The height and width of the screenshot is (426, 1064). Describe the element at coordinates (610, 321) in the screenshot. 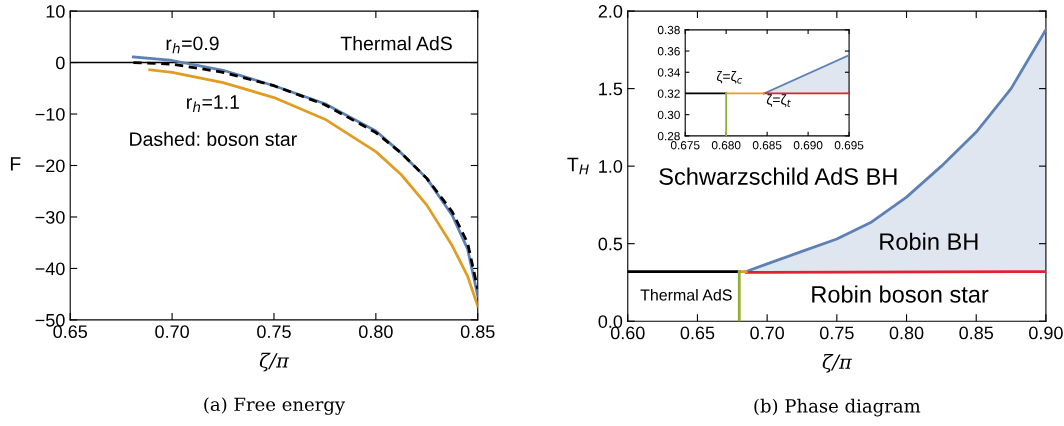

I see `y-tick-label: 0.0` at that location.